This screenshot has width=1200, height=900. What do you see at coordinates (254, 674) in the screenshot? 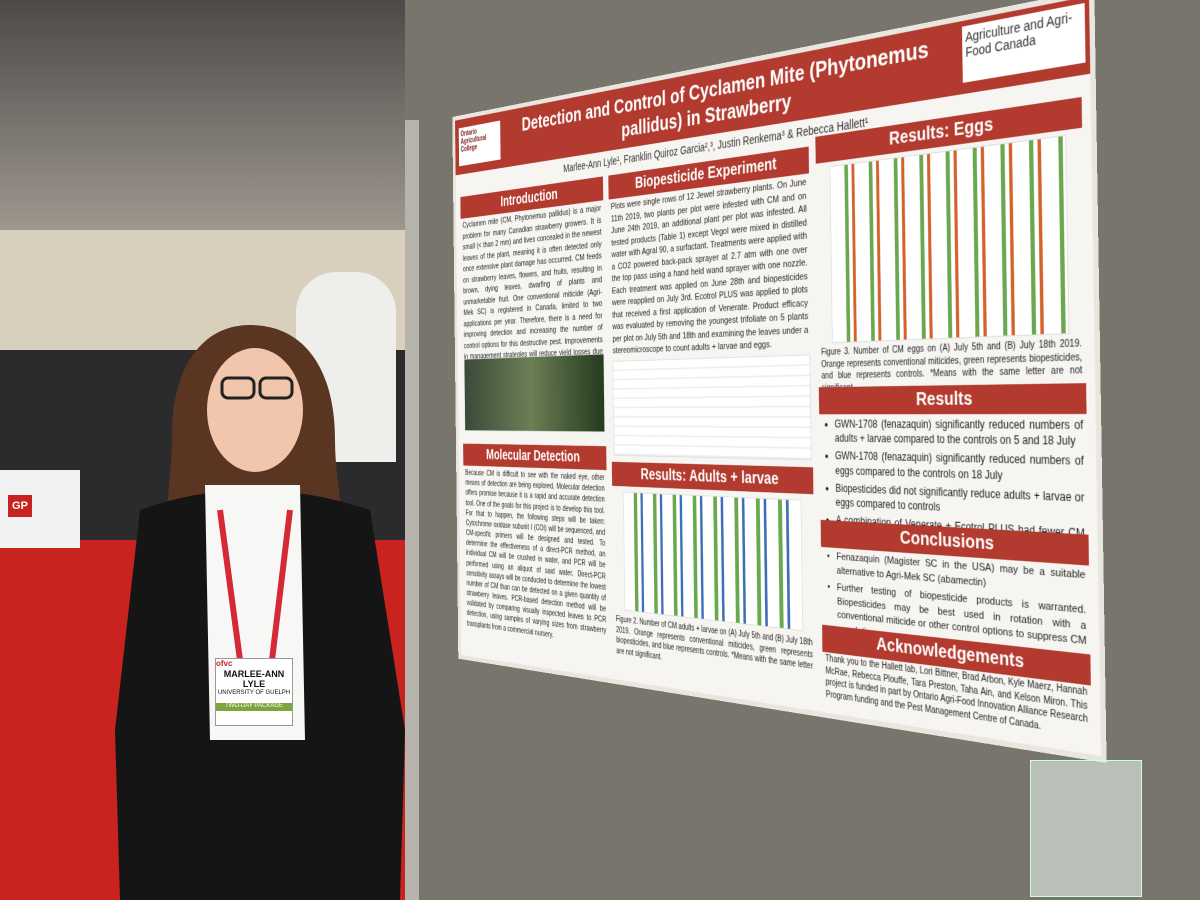
I see `badge-first-name: MARLEE-ANN` at bounding box center [254, 674].